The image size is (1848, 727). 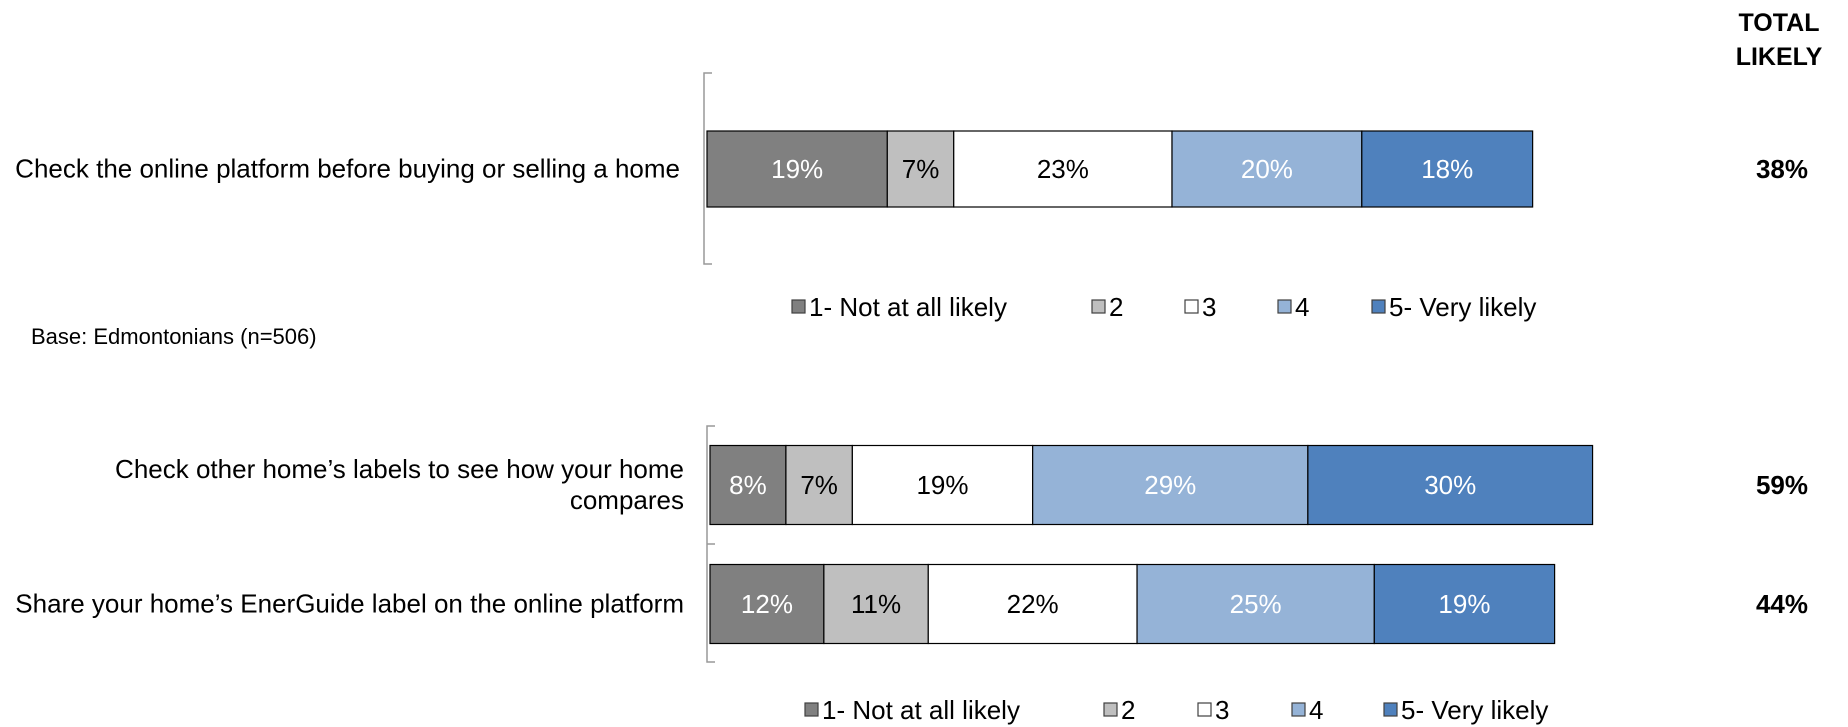 I want to click on data-label: 29%, so click(x=1170, y=485).